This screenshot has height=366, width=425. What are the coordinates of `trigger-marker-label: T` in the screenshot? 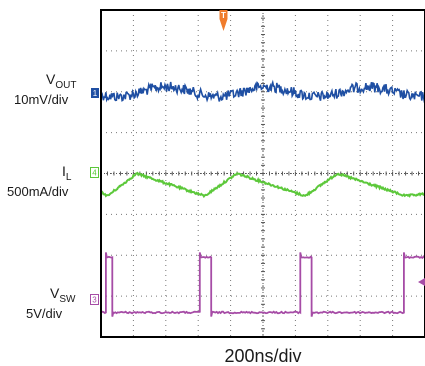 It's located at (223, 15).